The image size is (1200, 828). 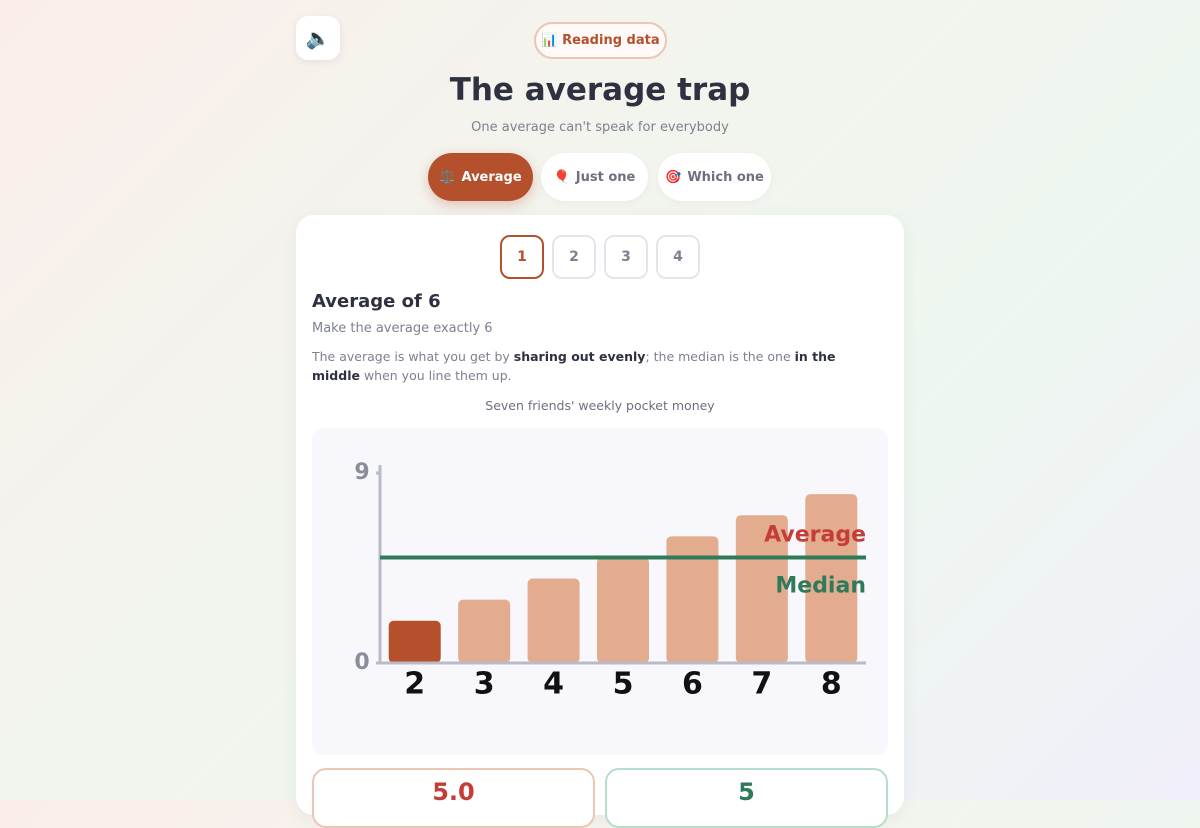 I want to click on y-tick-label: 9, so click(x=361, y=472).